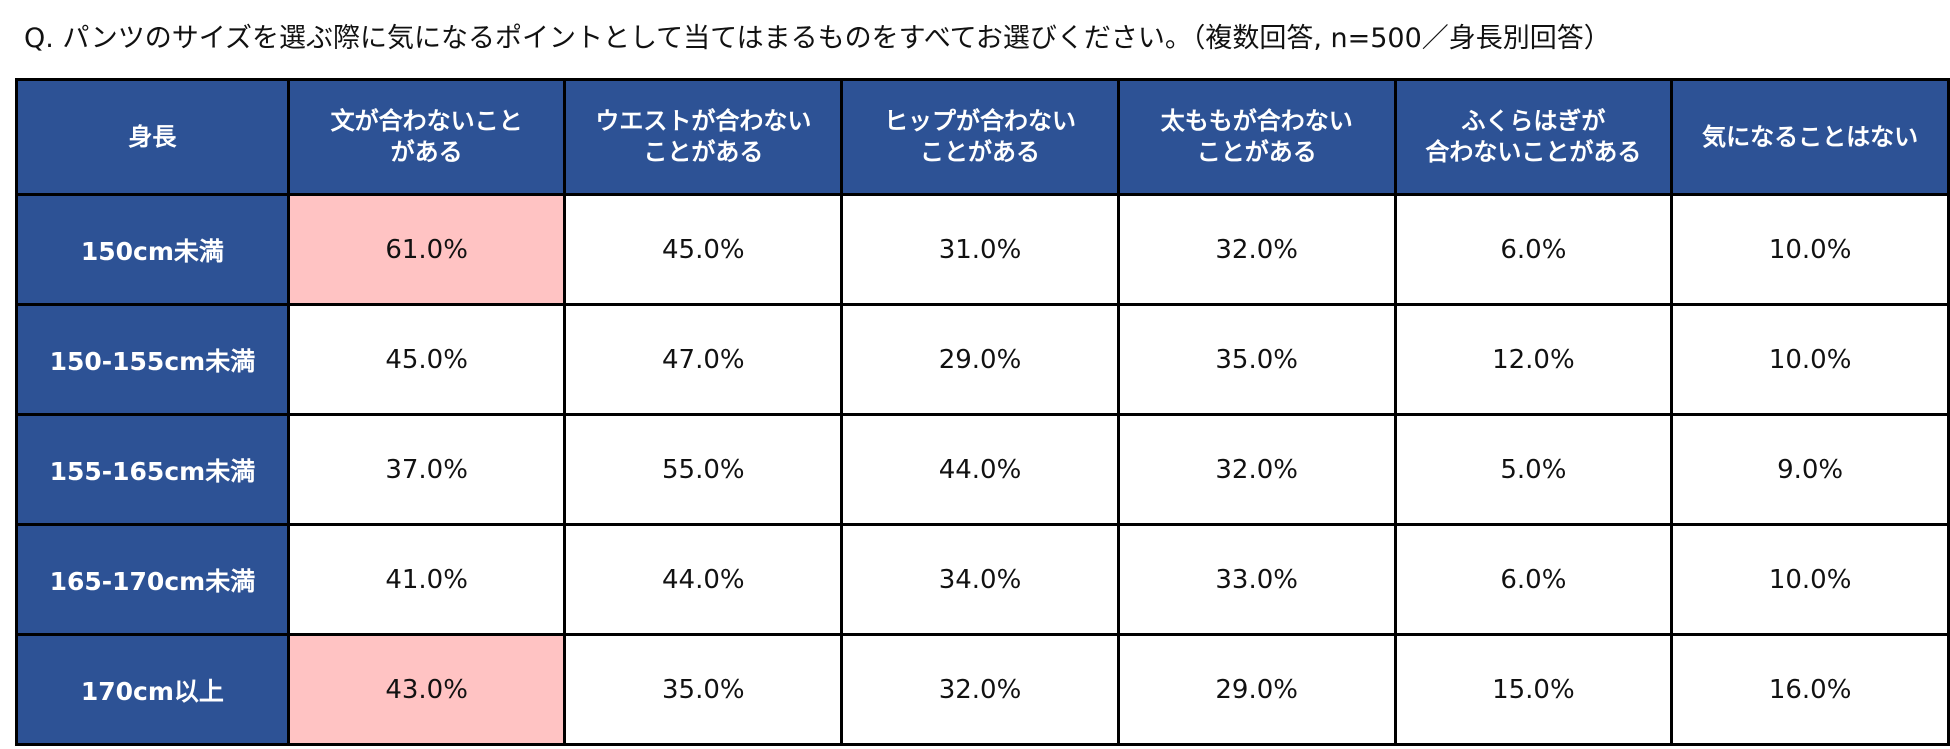  What do you see at coordinates (426, 469) in the screenshot?
I see `cell: 37.0%` at bounding box center [426, 469].